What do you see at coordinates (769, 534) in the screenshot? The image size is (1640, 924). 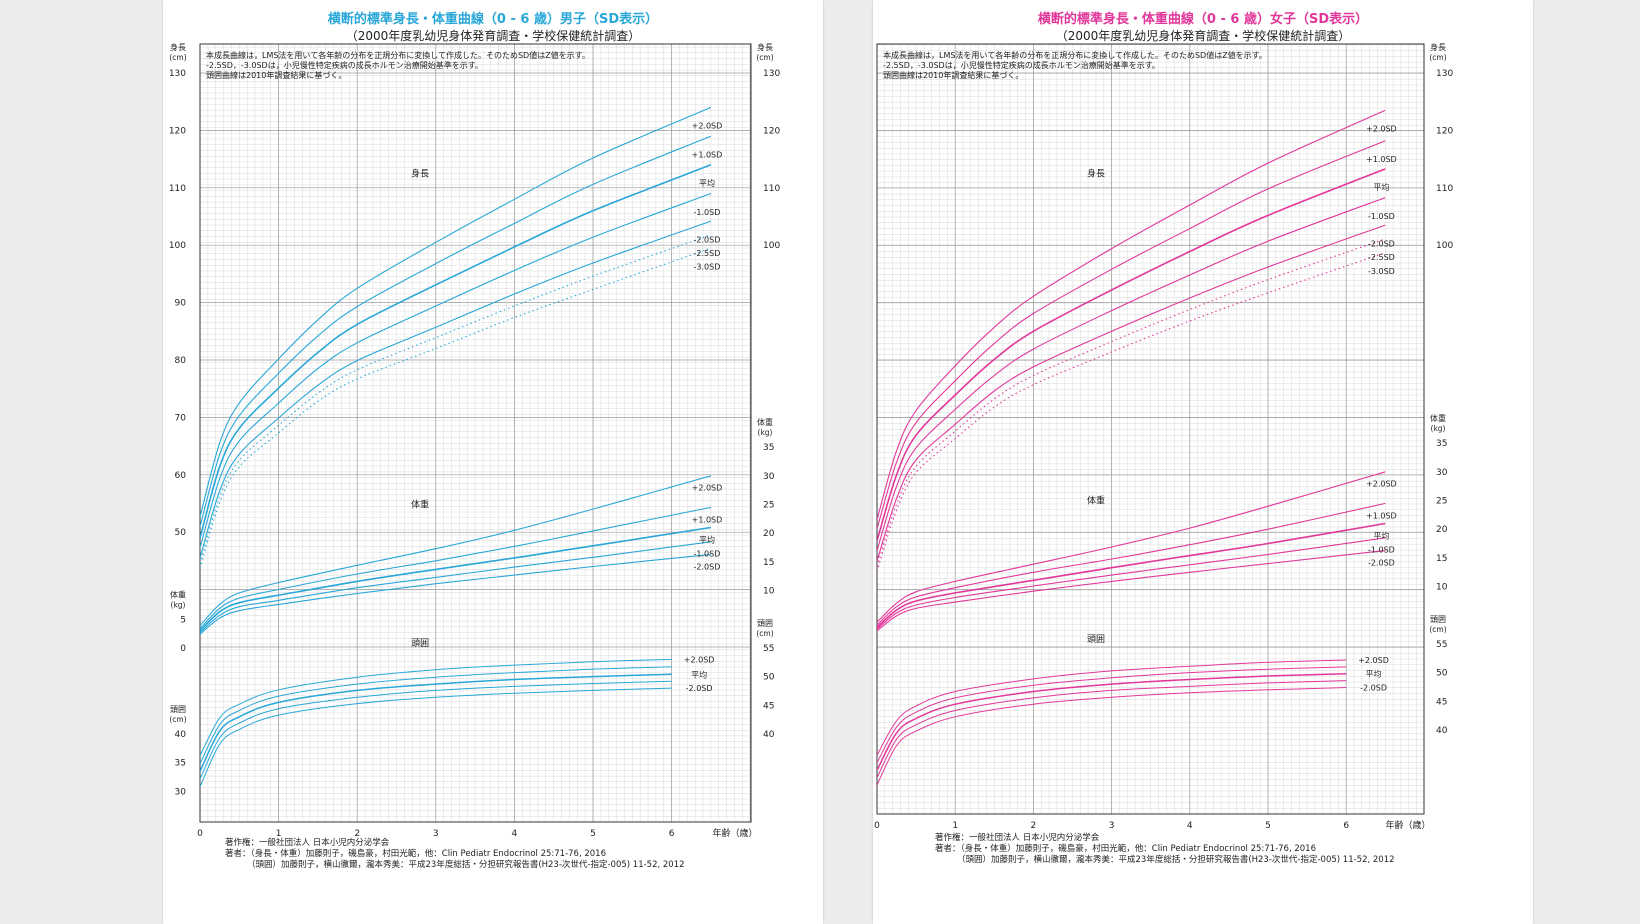 I see `y-tick-weight-right: 20` at bounding box center [769, 534].